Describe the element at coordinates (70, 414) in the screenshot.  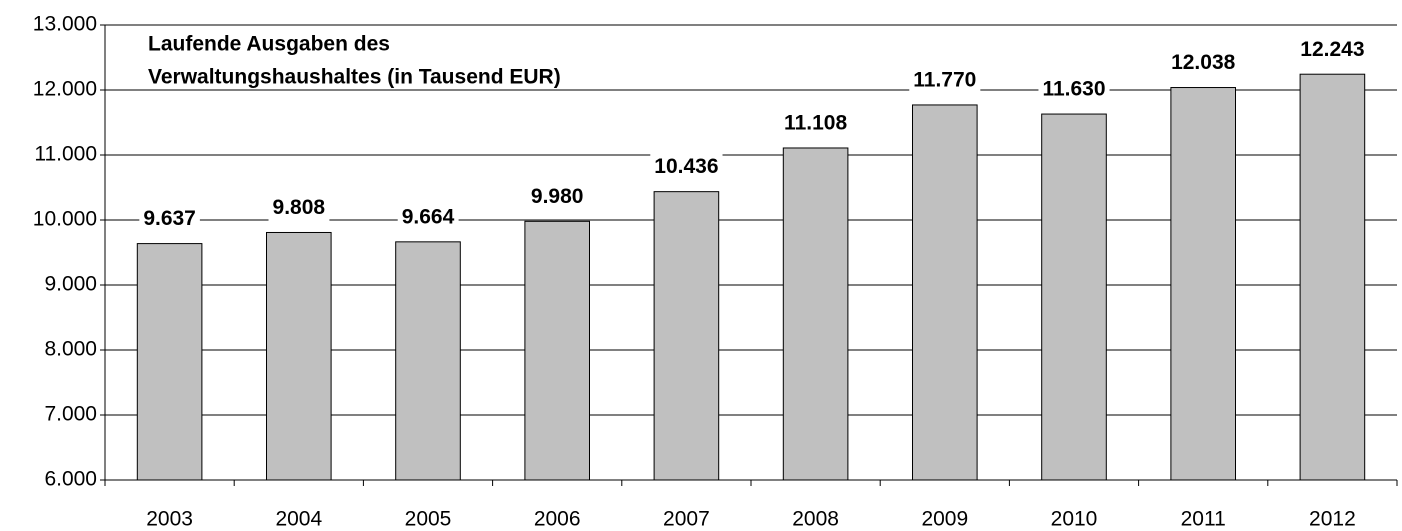
I see `y-tick-label: 7.000` at that location.